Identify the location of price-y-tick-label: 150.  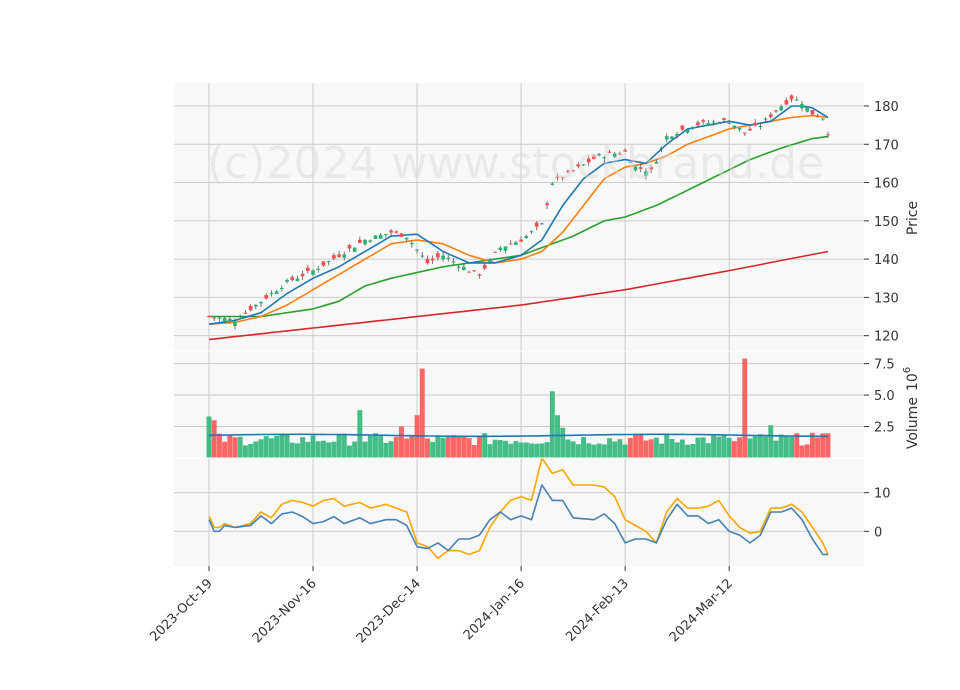
(886, 222).